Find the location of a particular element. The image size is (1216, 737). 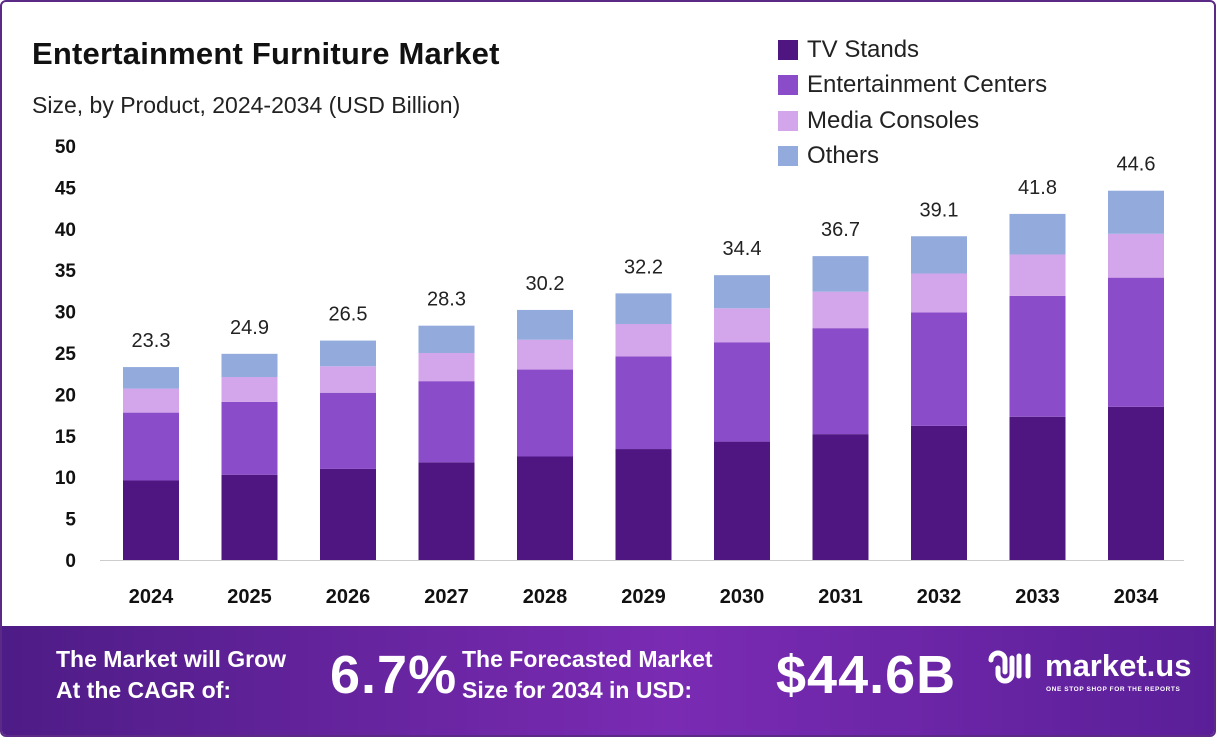

bar-segment-tv-stands-2032 is located at coordinates (939, 492).